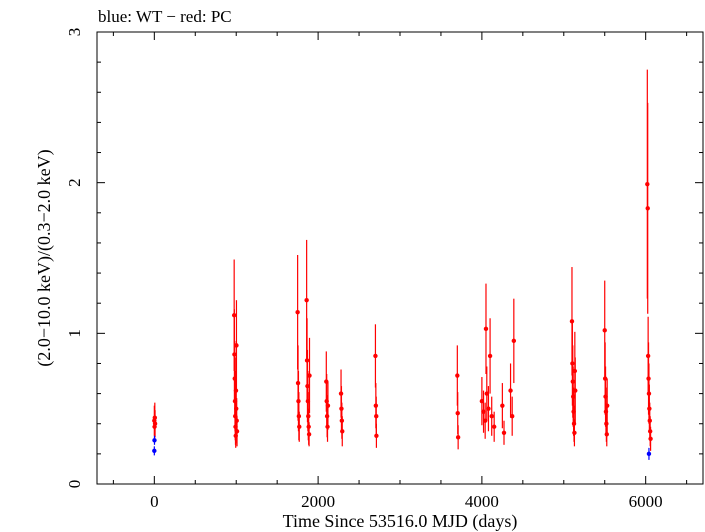 Image resolution: width=705 pixels, height=532 pixels. I want to click on y-tick-label: 1, so click(74, 333).